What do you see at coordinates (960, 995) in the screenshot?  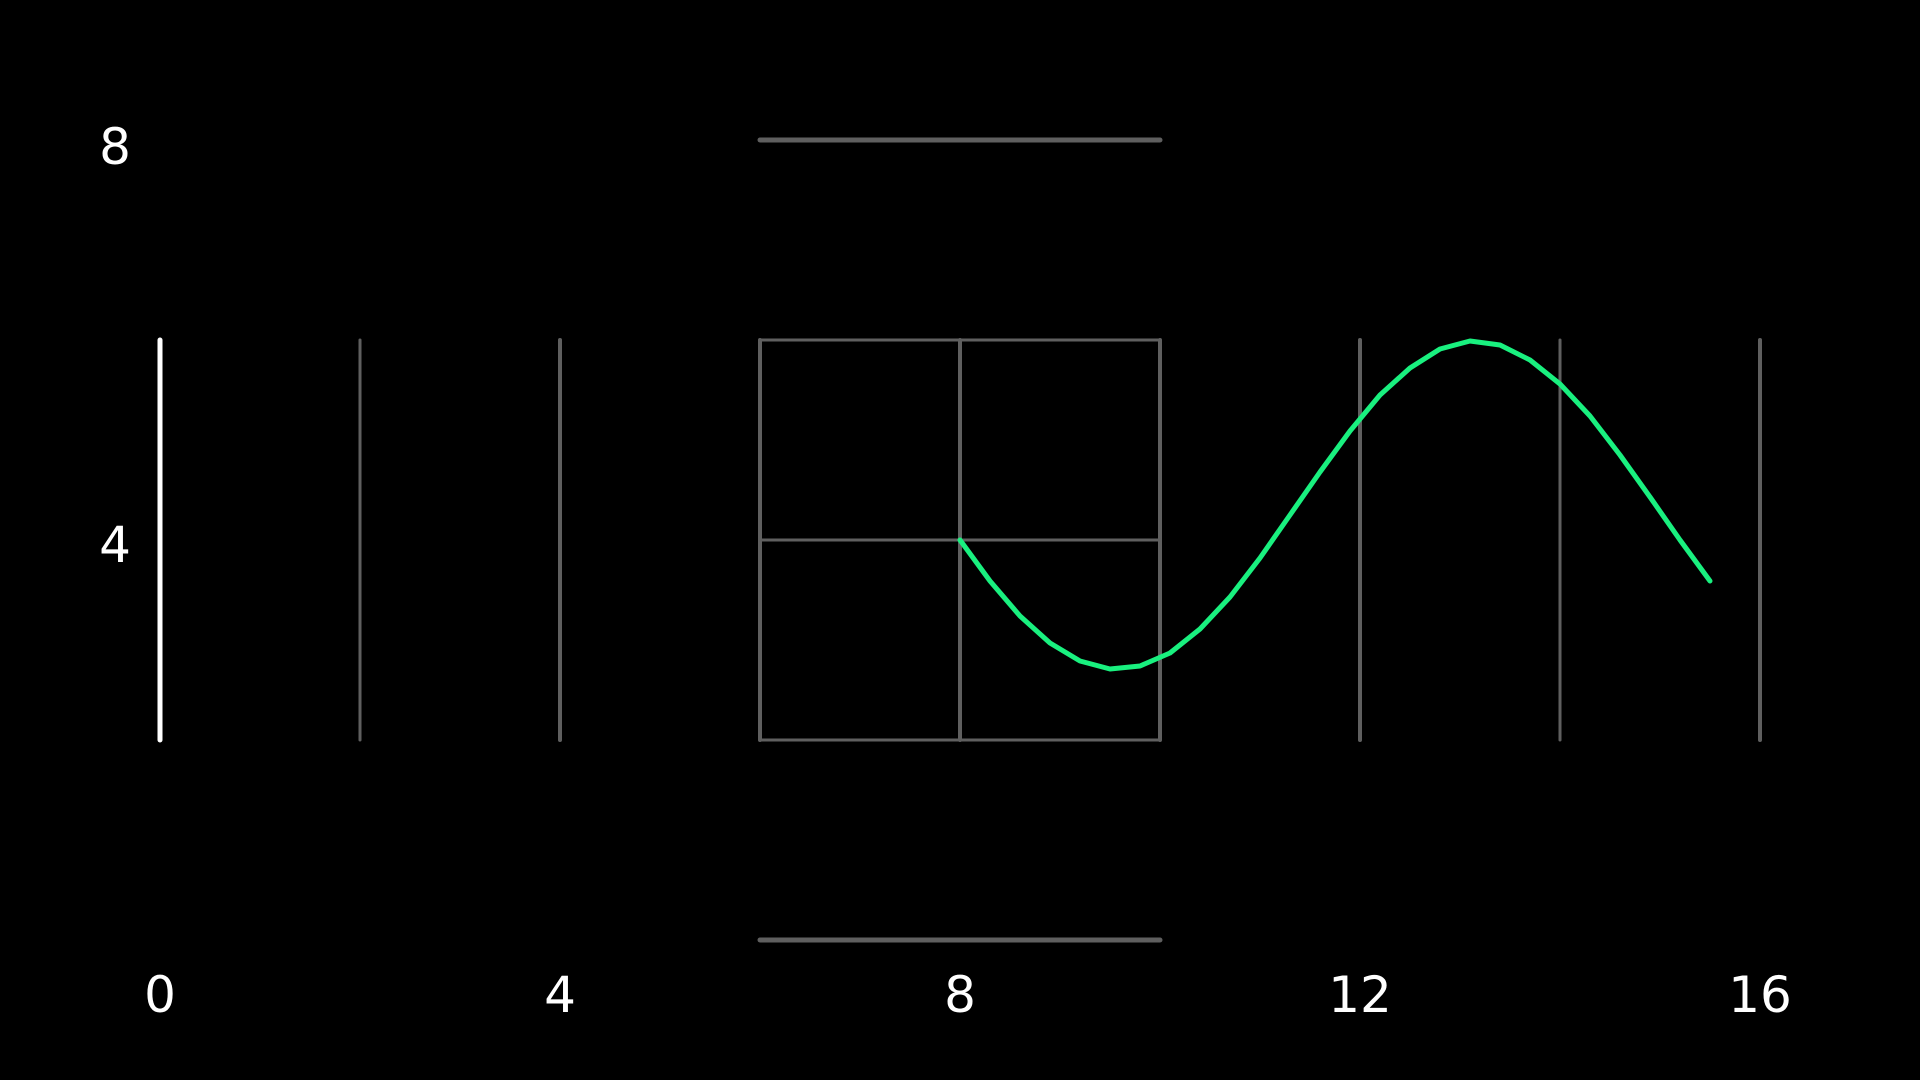 I see `x-tick-label-8: 8` at bounding box center [960, 995].